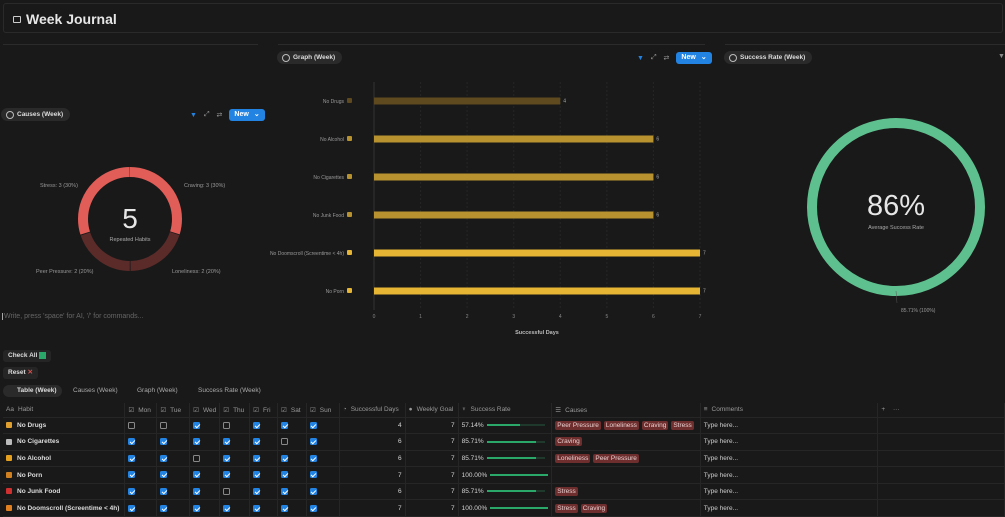  What do you see at coordinates (64, 442) in the screenshot?
I see `habit-cell: No Cigarettes` at bounding box center [64, 442].